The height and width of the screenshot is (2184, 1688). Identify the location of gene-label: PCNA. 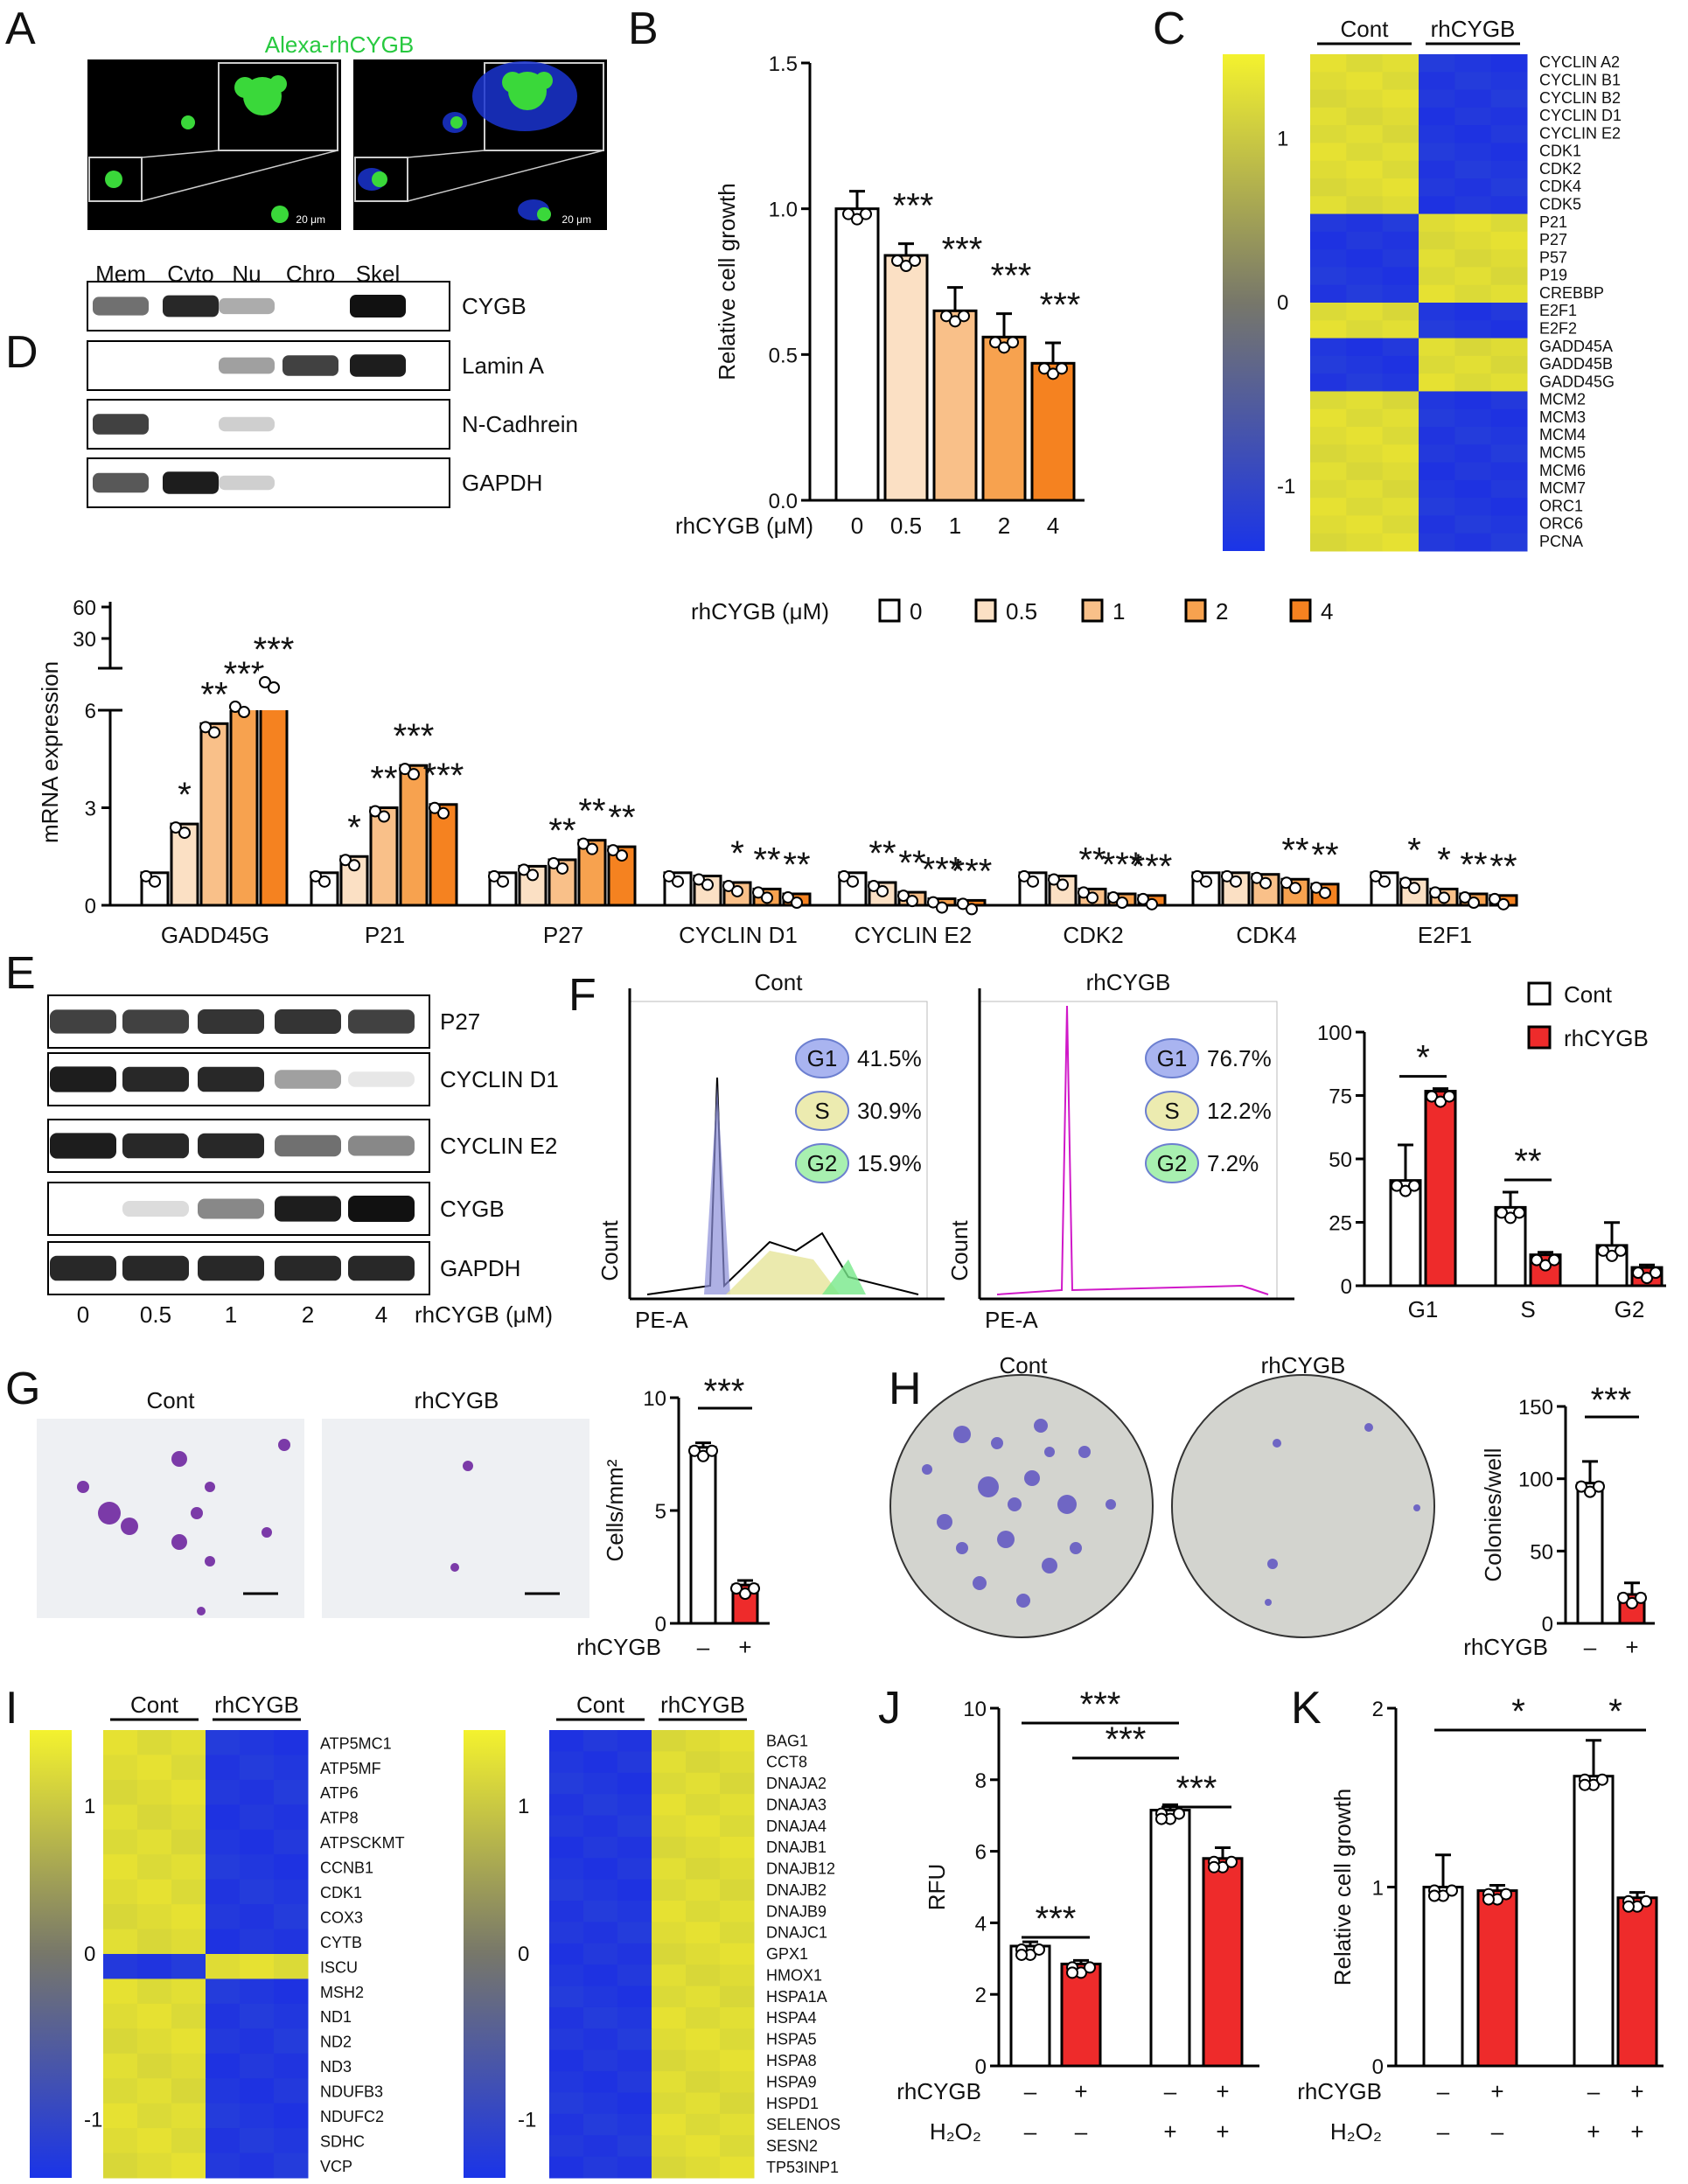
(1561, 541).